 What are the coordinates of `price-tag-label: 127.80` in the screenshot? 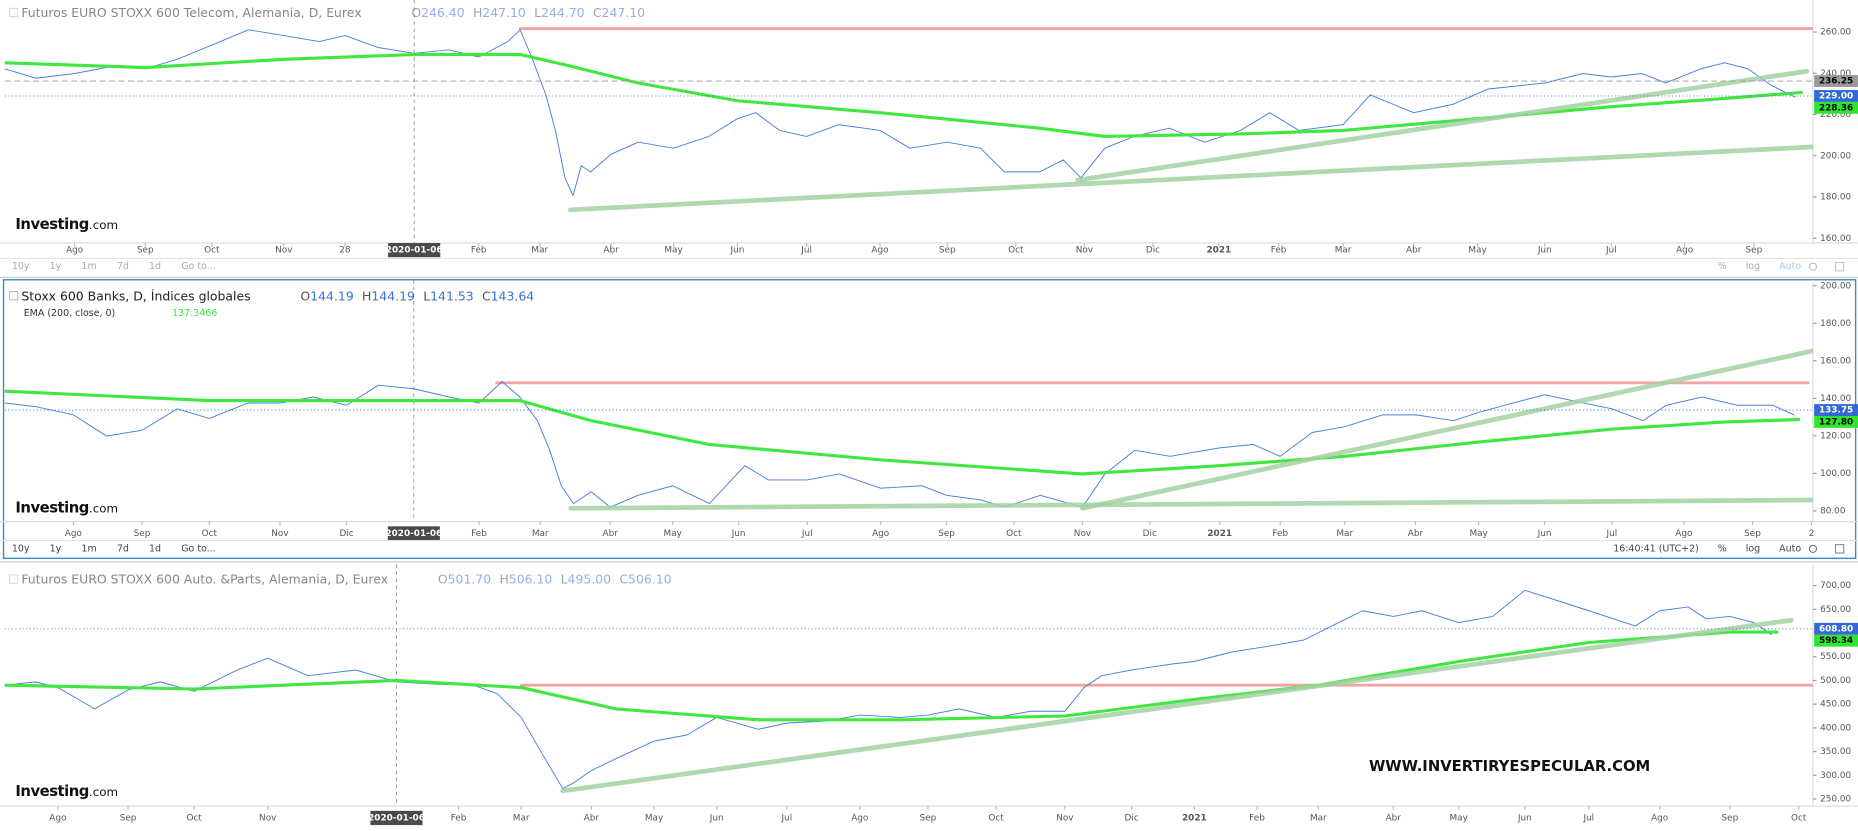 It's located at (1836, 422).